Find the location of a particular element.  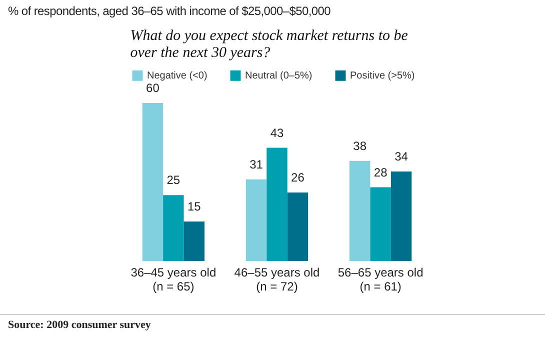

data-label: 15 is located at coordinates (194, 207).